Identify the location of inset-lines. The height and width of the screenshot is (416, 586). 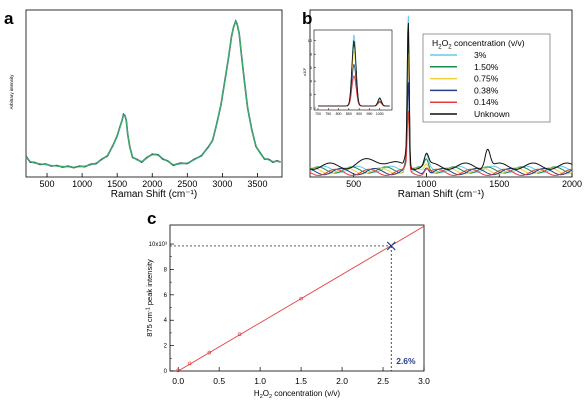
(354, 70).